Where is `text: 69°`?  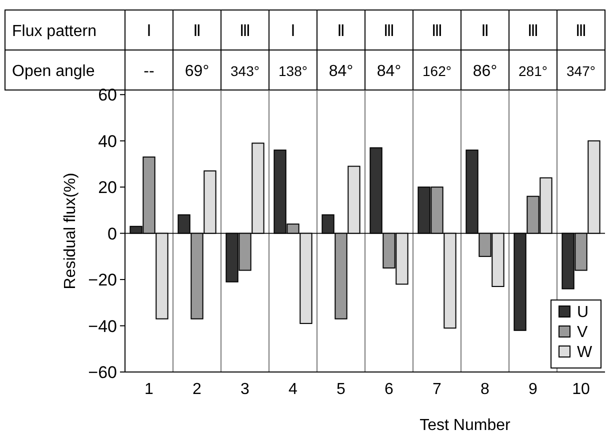
text: 69° is located at coordinates (197, 71).